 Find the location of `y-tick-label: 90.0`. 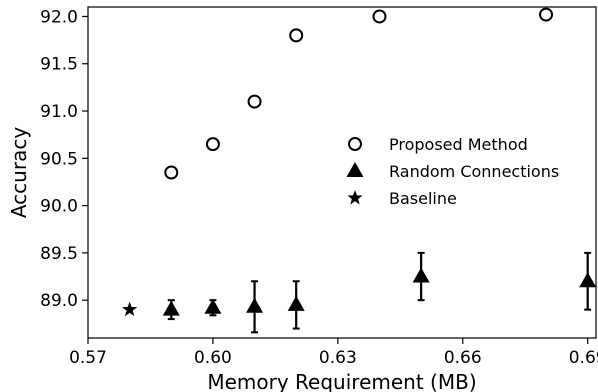

y-tick-label: 90.0 is located at coordinates (59, 207).